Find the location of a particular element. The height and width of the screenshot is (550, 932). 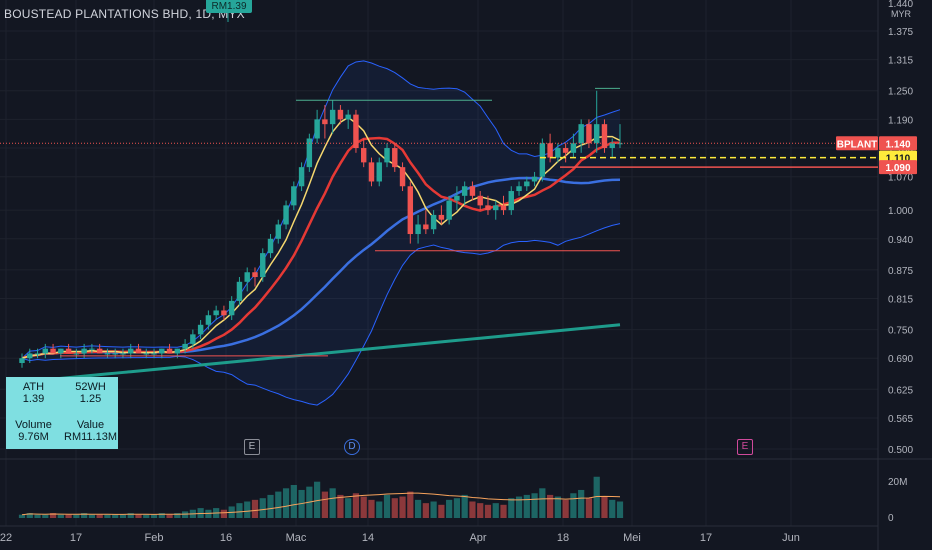

dividend-event-icon: D is located at coordinates (352, 447).